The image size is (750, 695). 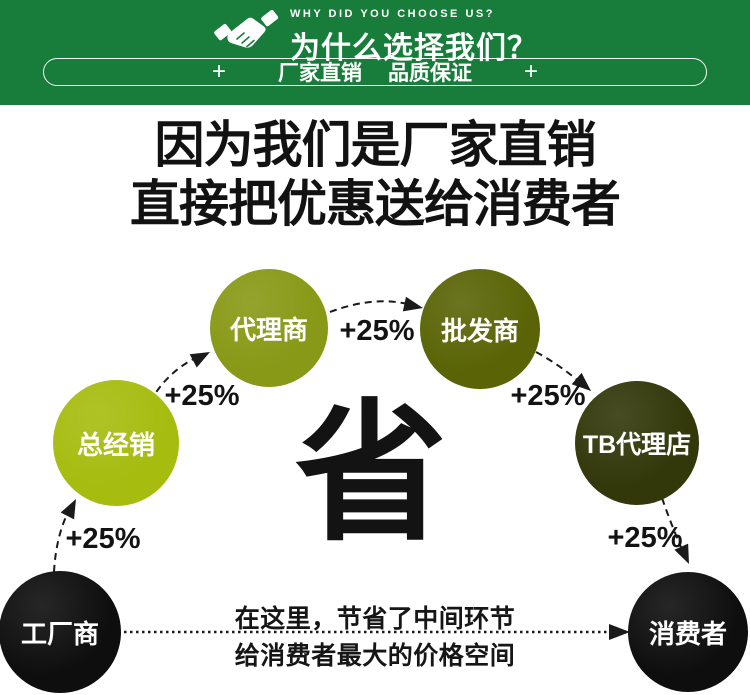 I want to click on save-character: 省, so click(x=371, y=474).